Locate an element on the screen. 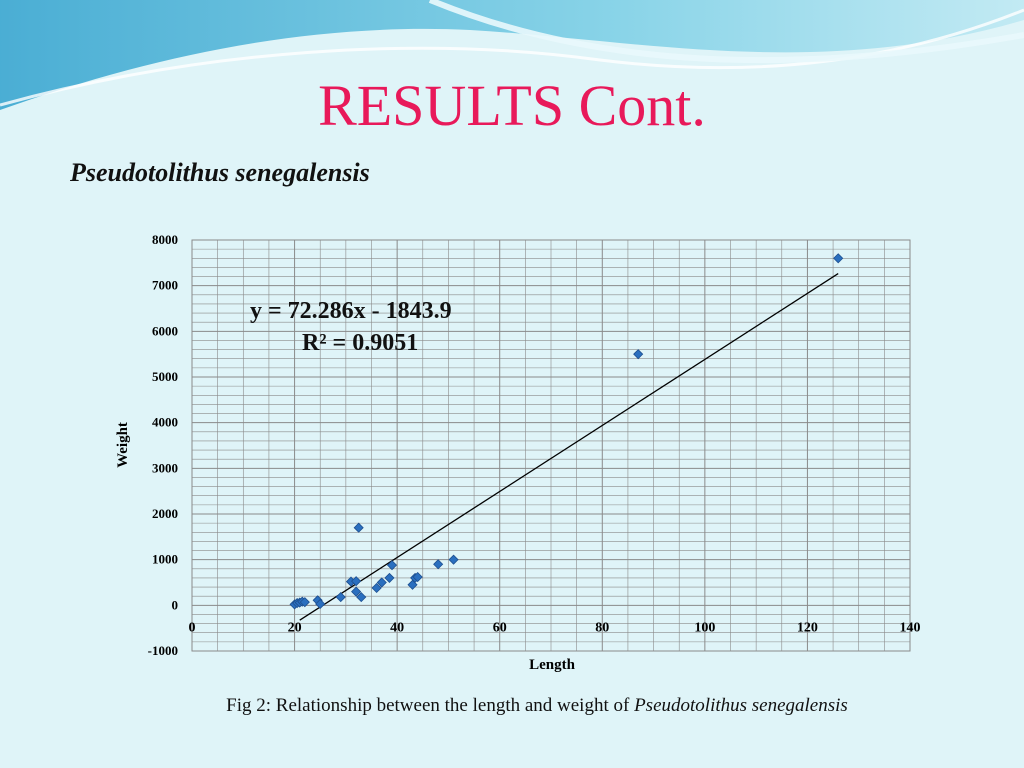 This screenshot has height=768, width=1024. y-tick-label: 8000 is located at coordinates (165, 239).